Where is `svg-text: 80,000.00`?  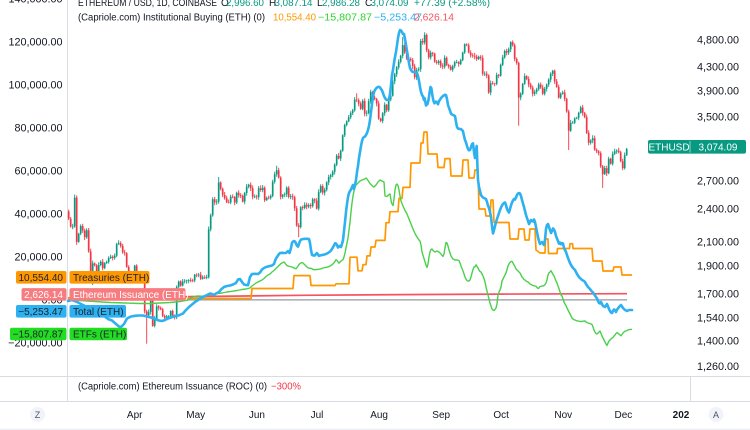
svg-text: 80,000.00 is located at coordinates (38, 129).